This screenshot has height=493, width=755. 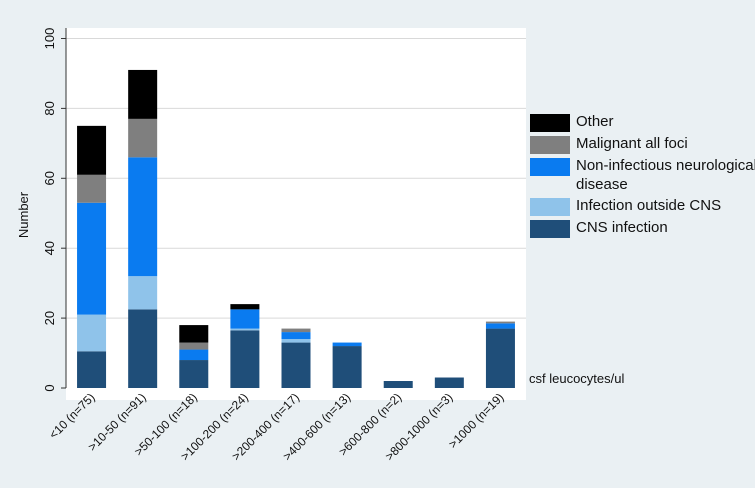 I want to click on y-tick-label: 80, so click(x=49, y=108).